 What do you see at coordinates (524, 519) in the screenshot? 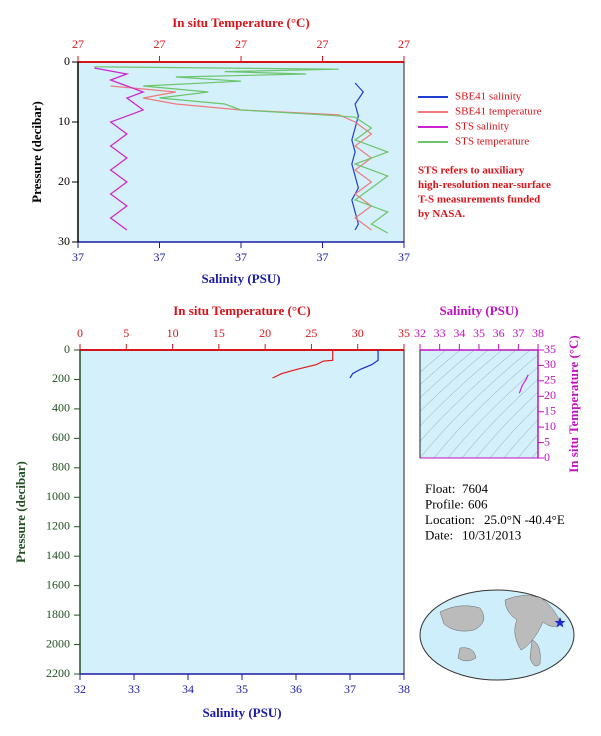
I see `info-value: 25.0°N -40.4°E` at bounding box center [524, 519].